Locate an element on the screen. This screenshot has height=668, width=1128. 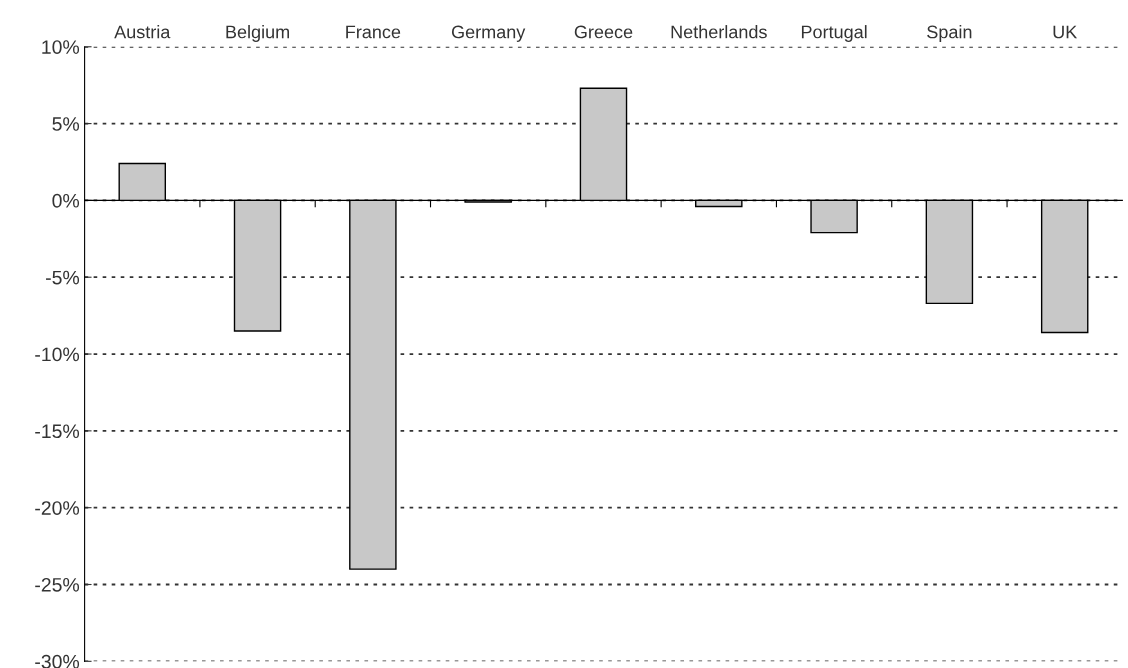
x-tick-label: Netherlands is located at coordinates (719, 32).